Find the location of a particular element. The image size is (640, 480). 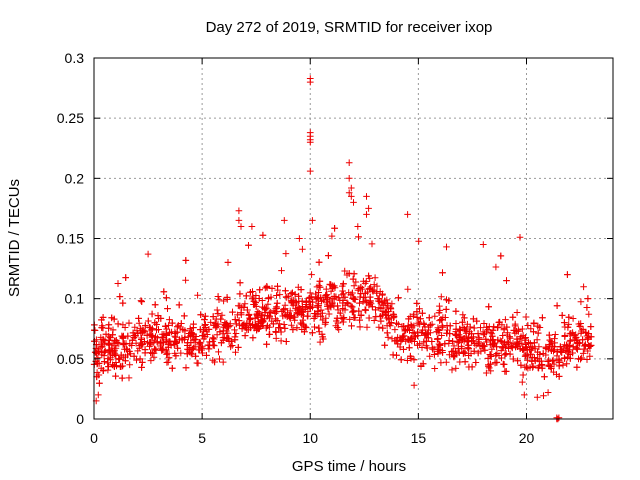

y-tick-label: 0.05 is located at coordinates (70, 359).